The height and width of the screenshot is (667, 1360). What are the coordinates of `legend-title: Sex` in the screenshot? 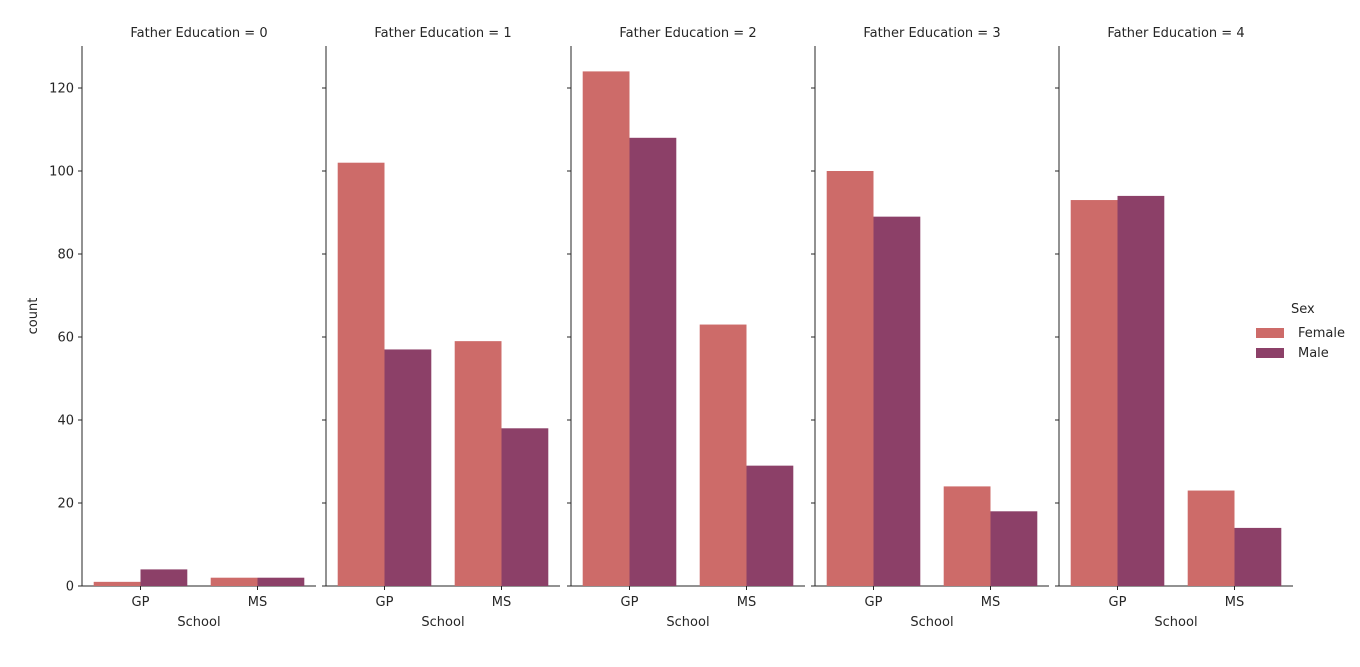 It's located at (1303, 309).